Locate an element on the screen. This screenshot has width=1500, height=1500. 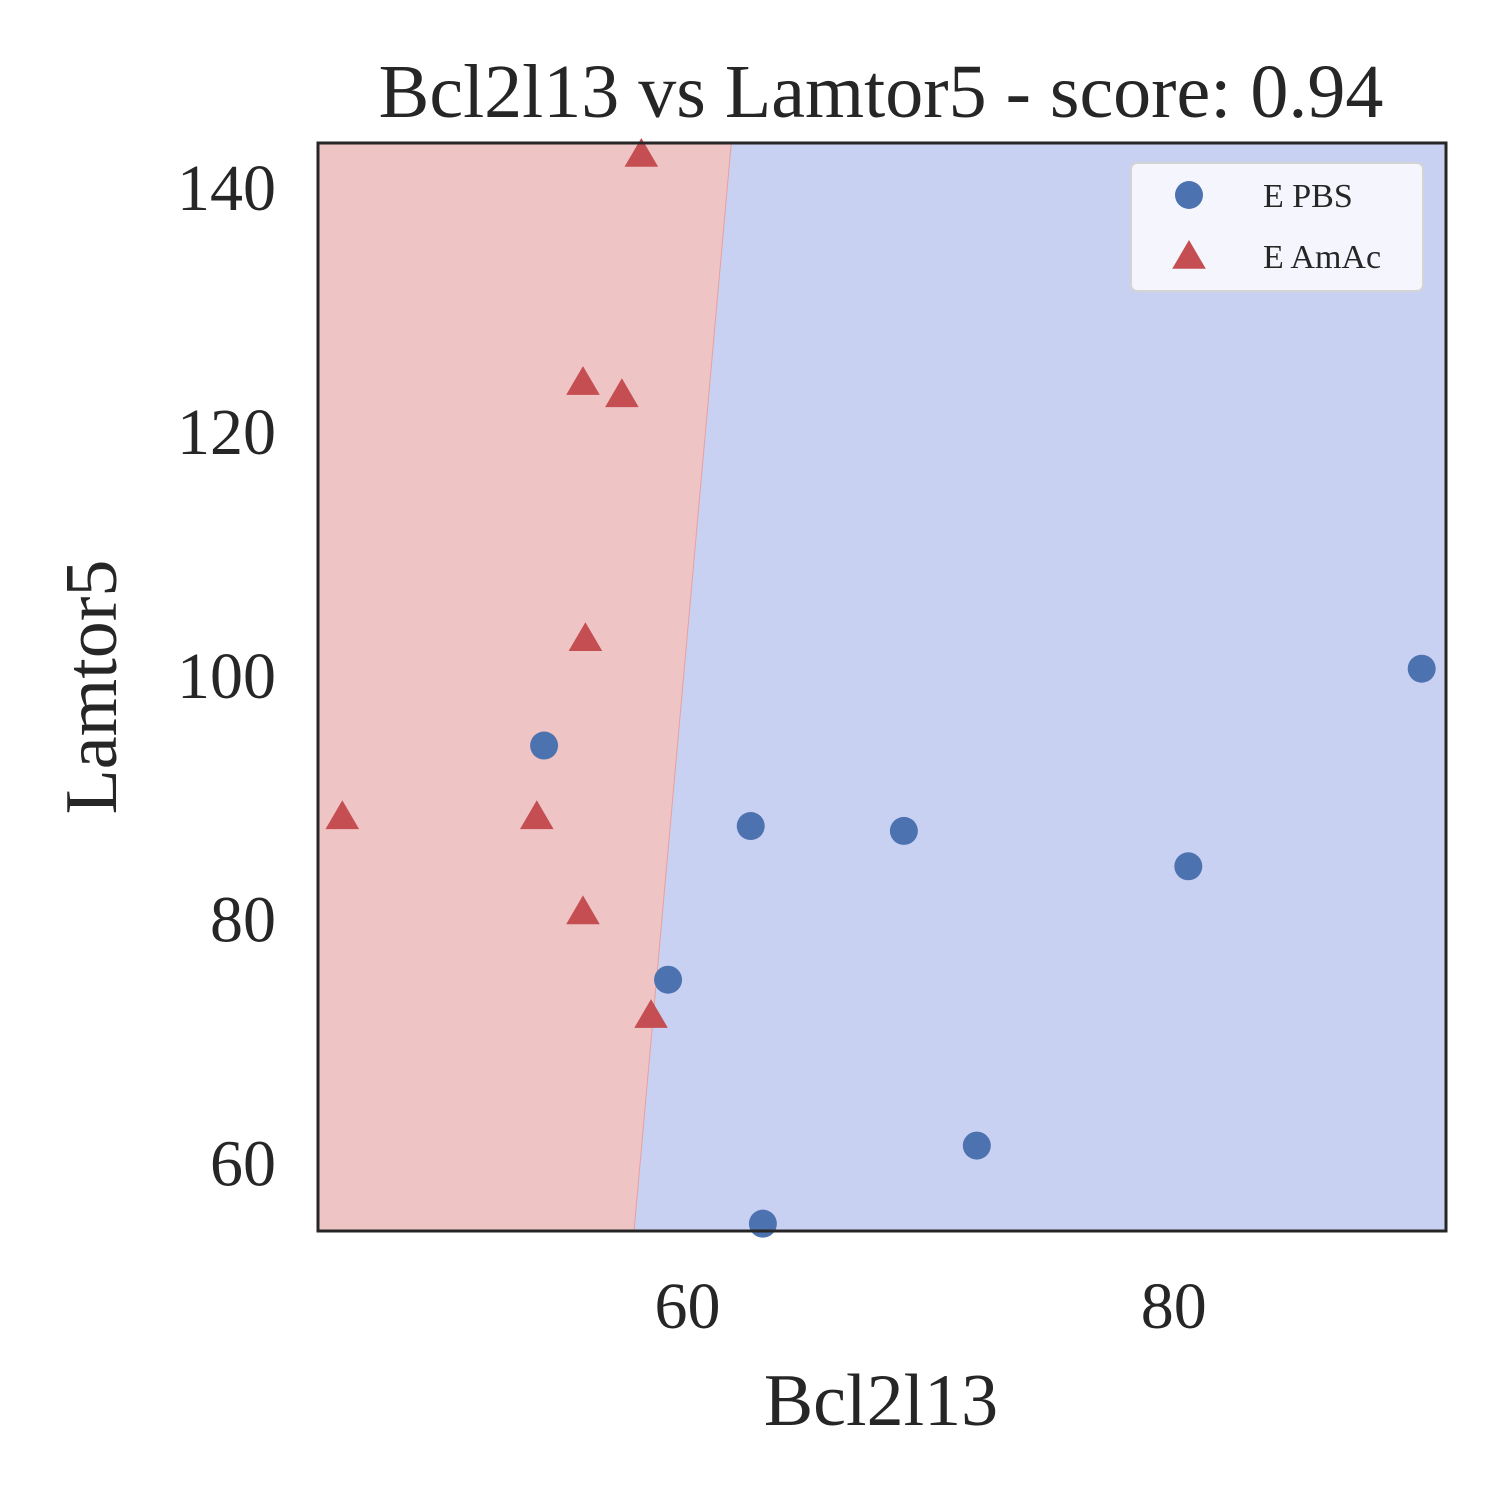
chart-title: Bcl2l13 vs Lamtor5 - score: 0.94 is located at coordinates (881, 92).